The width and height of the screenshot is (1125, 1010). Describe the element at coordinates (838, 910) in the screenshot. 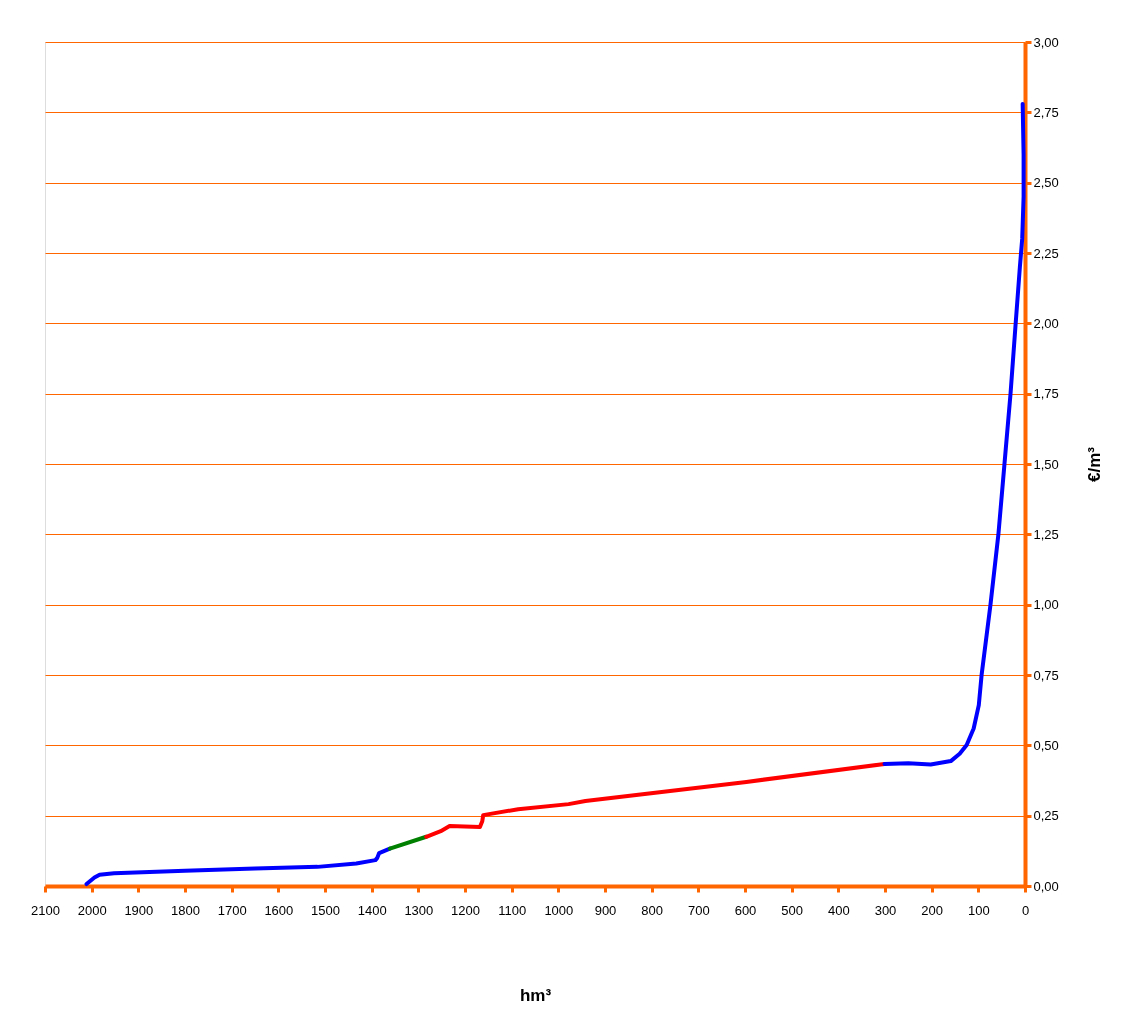

I see `x-tick-label: 400` at that location.